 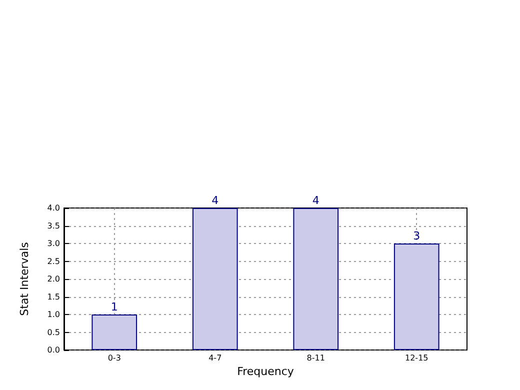 What do you see at coordinates (215, 358) in the screenshot?
I see `x-tick-label: 4-7` at bounding box center [215, 358].